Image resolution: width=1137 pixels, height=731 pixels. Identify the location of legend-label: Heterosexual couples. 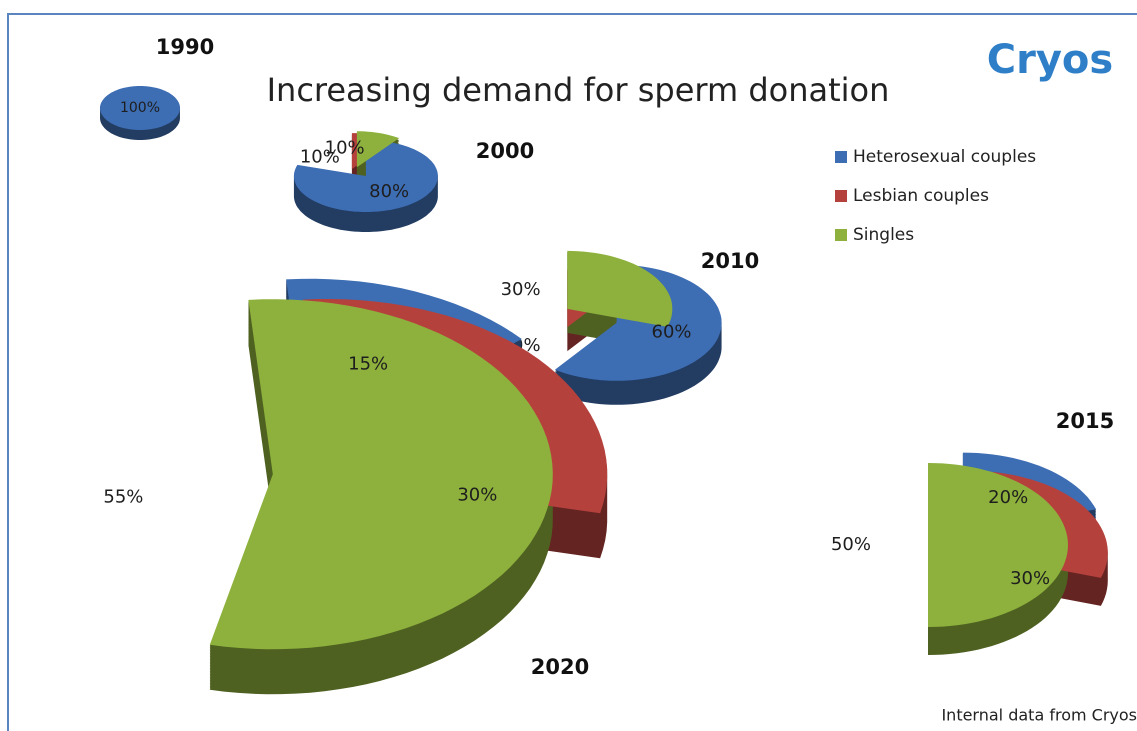
(944, 157).